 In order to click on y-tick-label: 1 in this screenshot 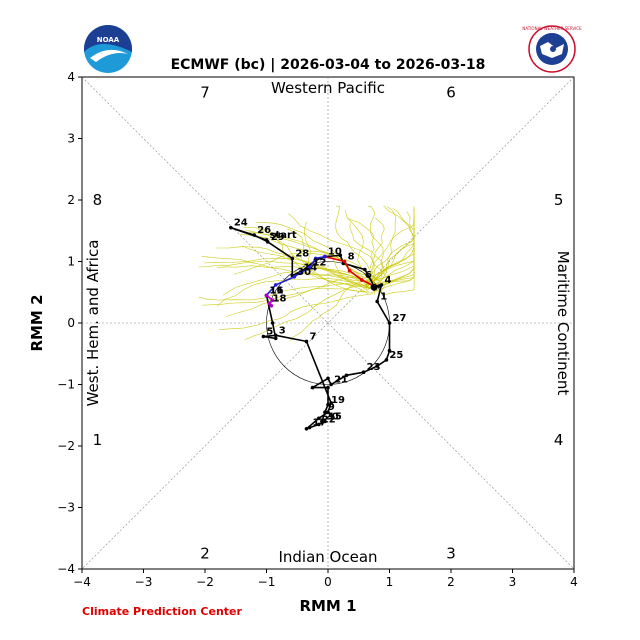, I will do `click(71, 262)`.